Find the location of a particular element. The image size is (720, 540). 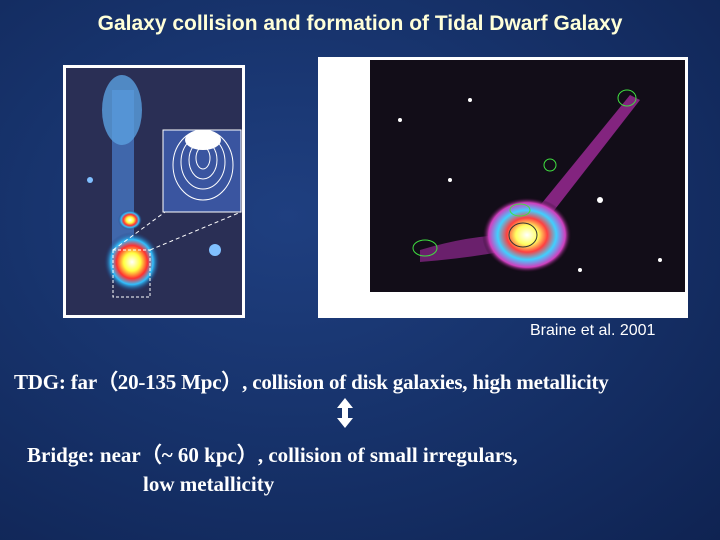

left-image is located at coordinates (154, 191).